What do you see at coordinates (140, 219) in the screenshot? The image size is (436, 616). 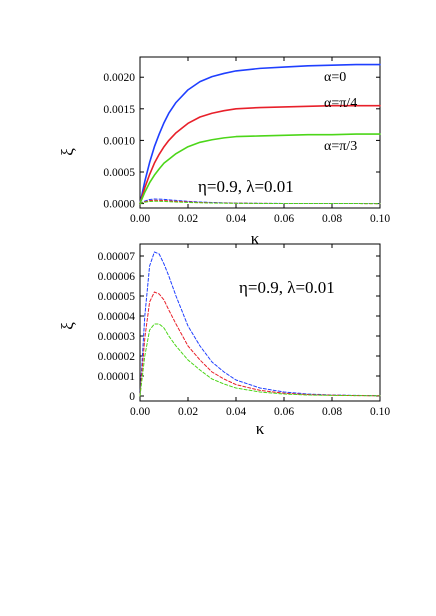 I see `top-x-tick-label: 0.00` at bounding box center [140, 219].